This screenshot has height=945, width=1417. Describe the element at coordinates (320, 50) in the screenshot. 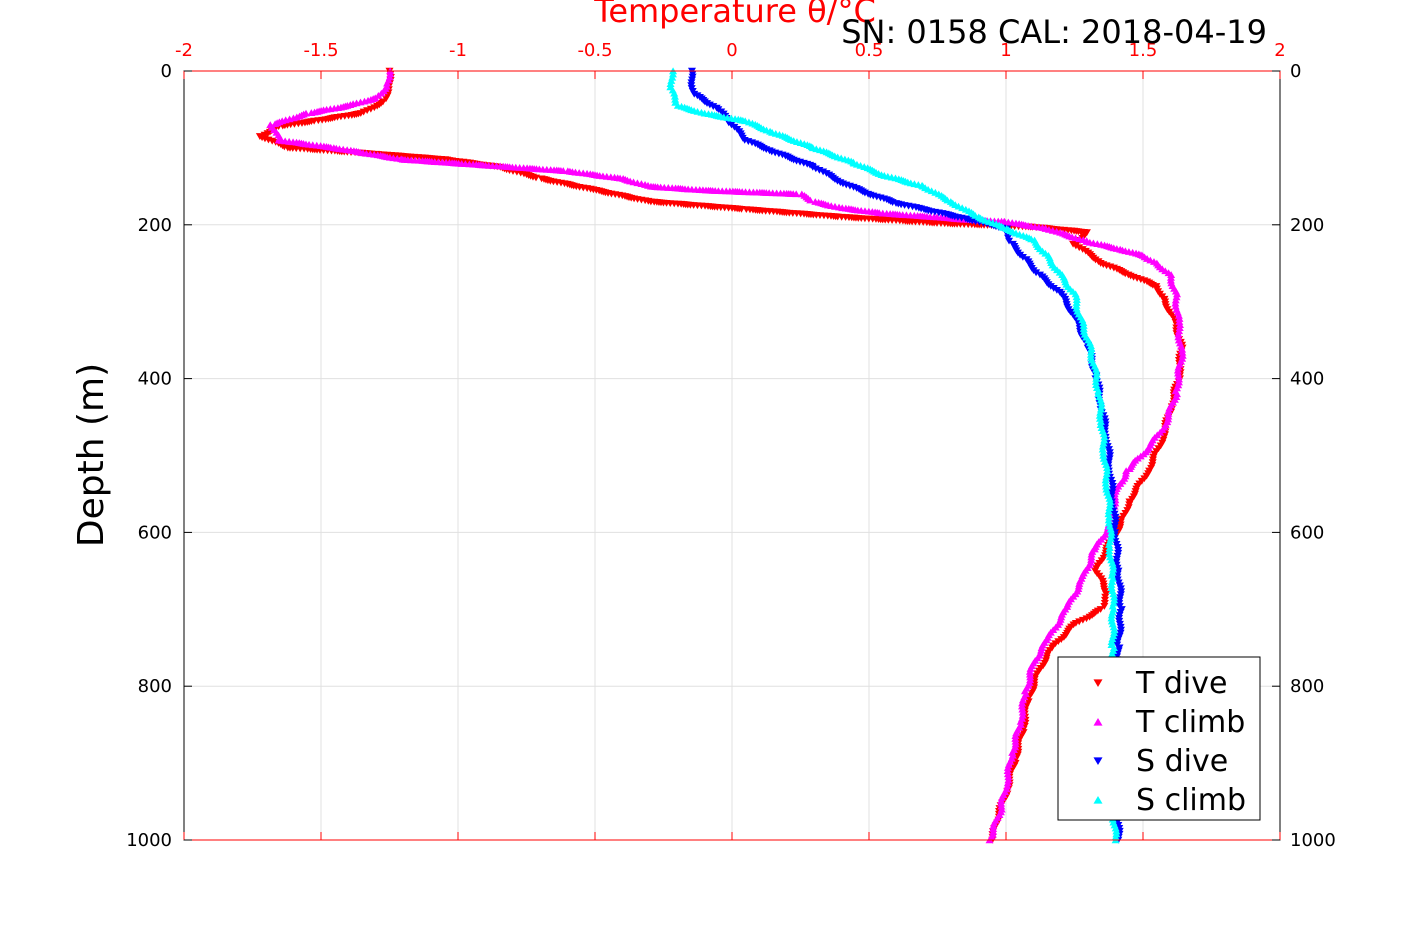

I see `x-tick-label: -1.5` at that location.